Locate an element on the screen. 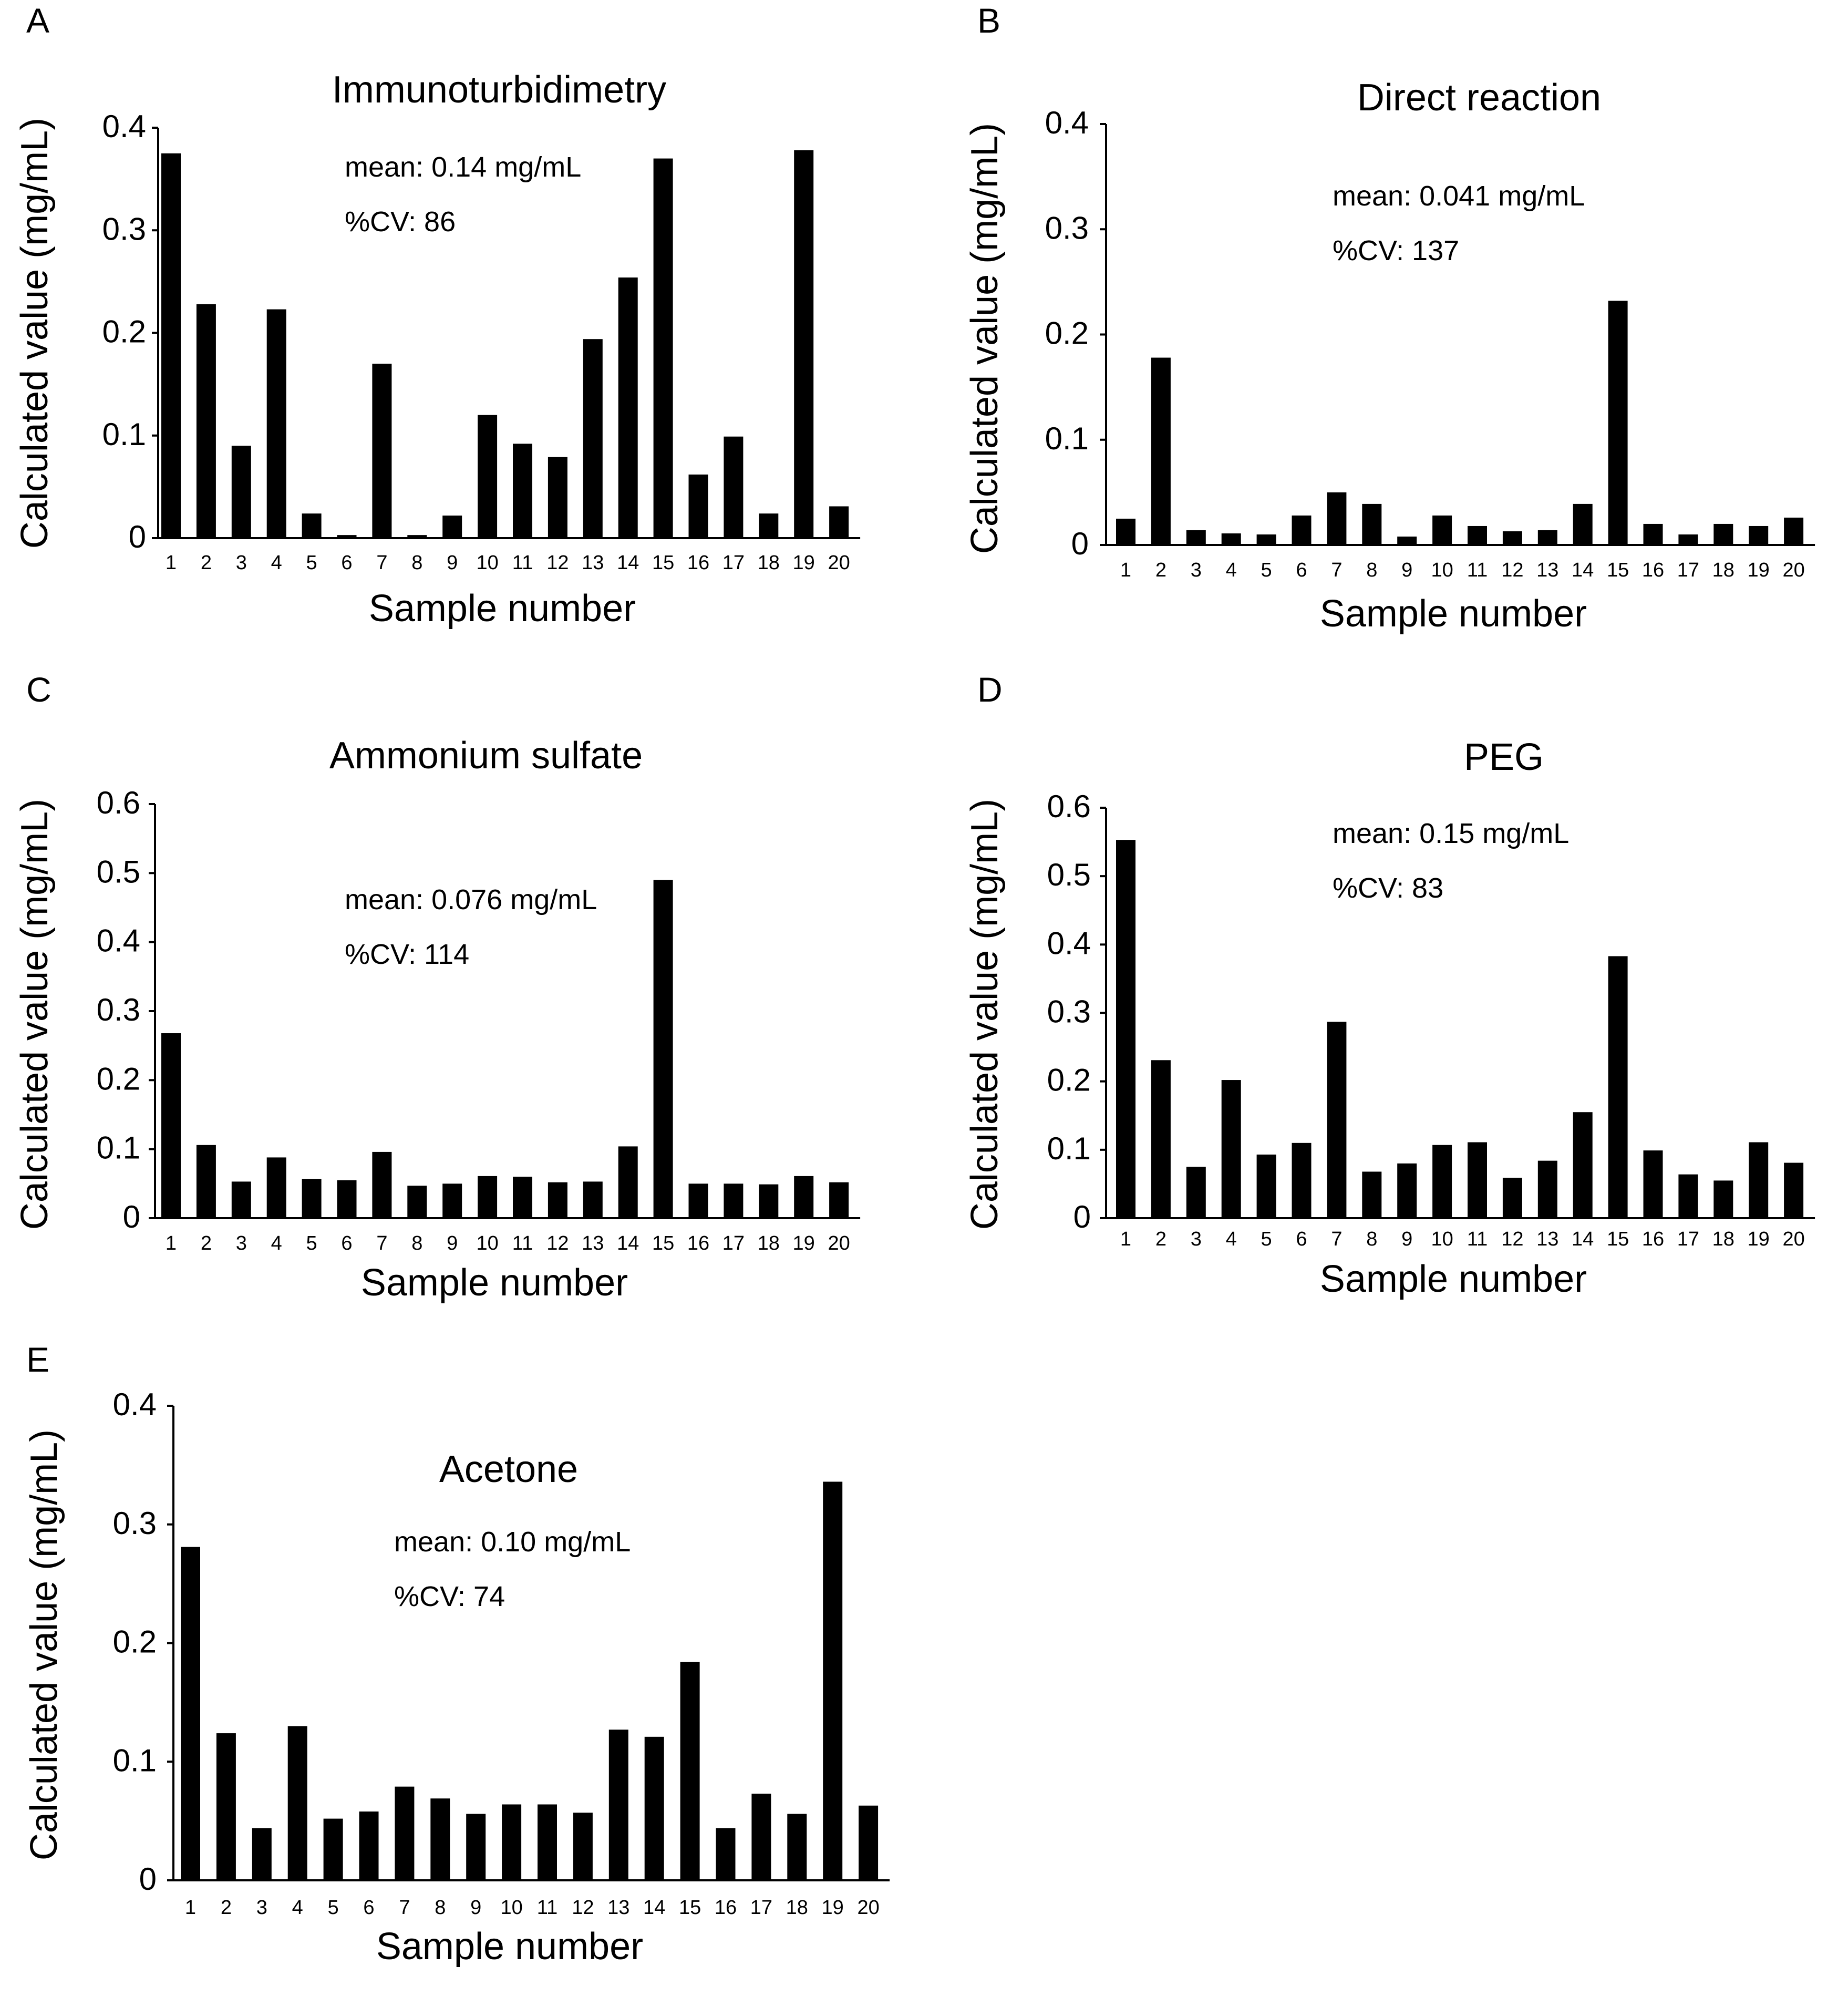 This screenshot has height=1997, width=1848. y-tick-label: 0.4 is located at coordinates (119, 941).